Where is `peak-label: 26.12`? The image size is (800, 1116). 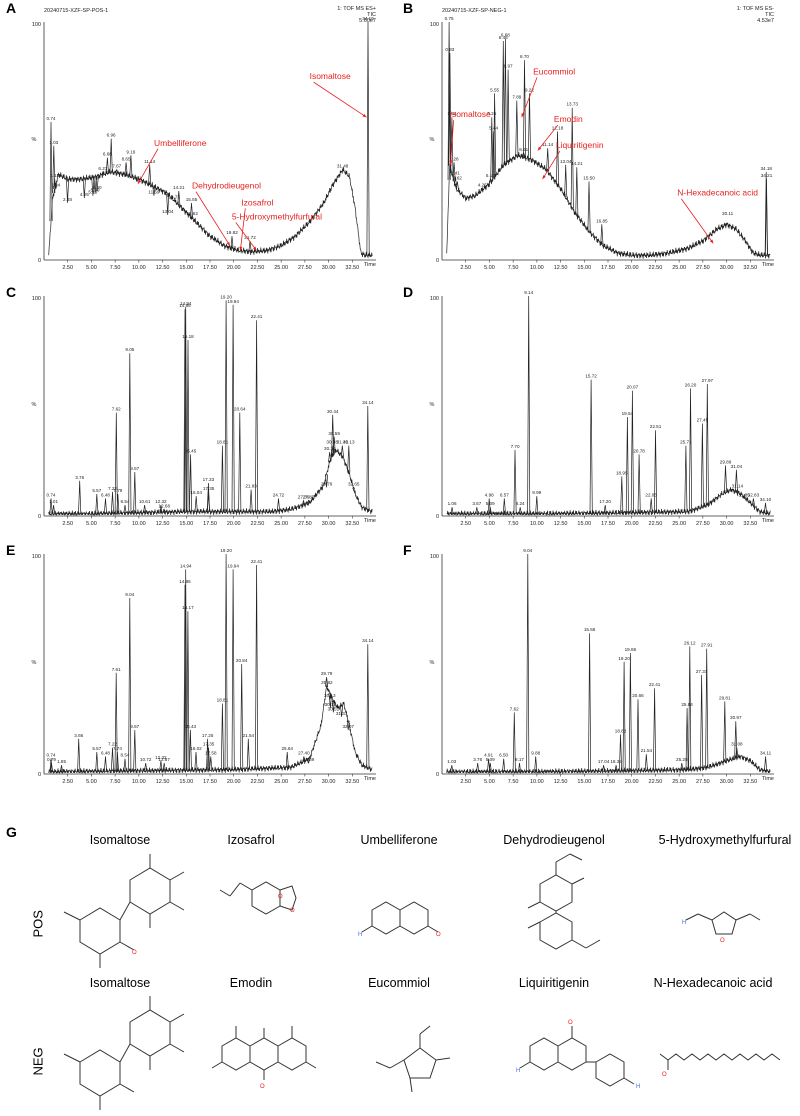 peak-label: 26.12 is located at coordinates (690, 642).